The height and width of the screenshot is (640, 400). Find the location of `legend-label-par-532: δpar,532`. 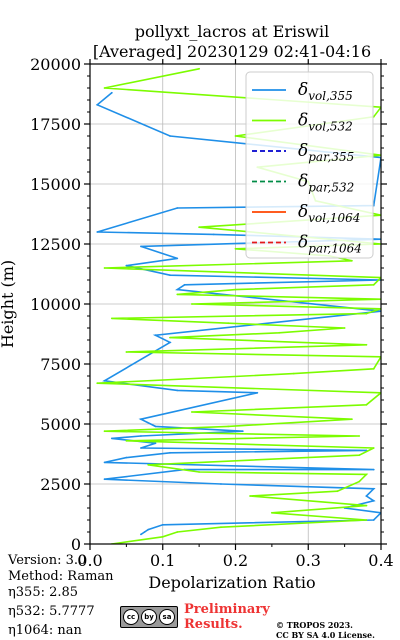

legend-label-par-532: δpar,532 is located at coordinates (326, 183).